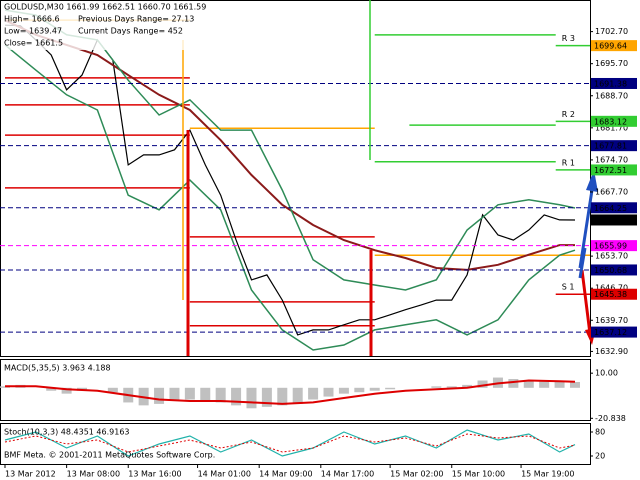 The image size is (640, 480). Describe the element at coordinates (592, 181) in the screenshot. I see `arrow-head` at that location.